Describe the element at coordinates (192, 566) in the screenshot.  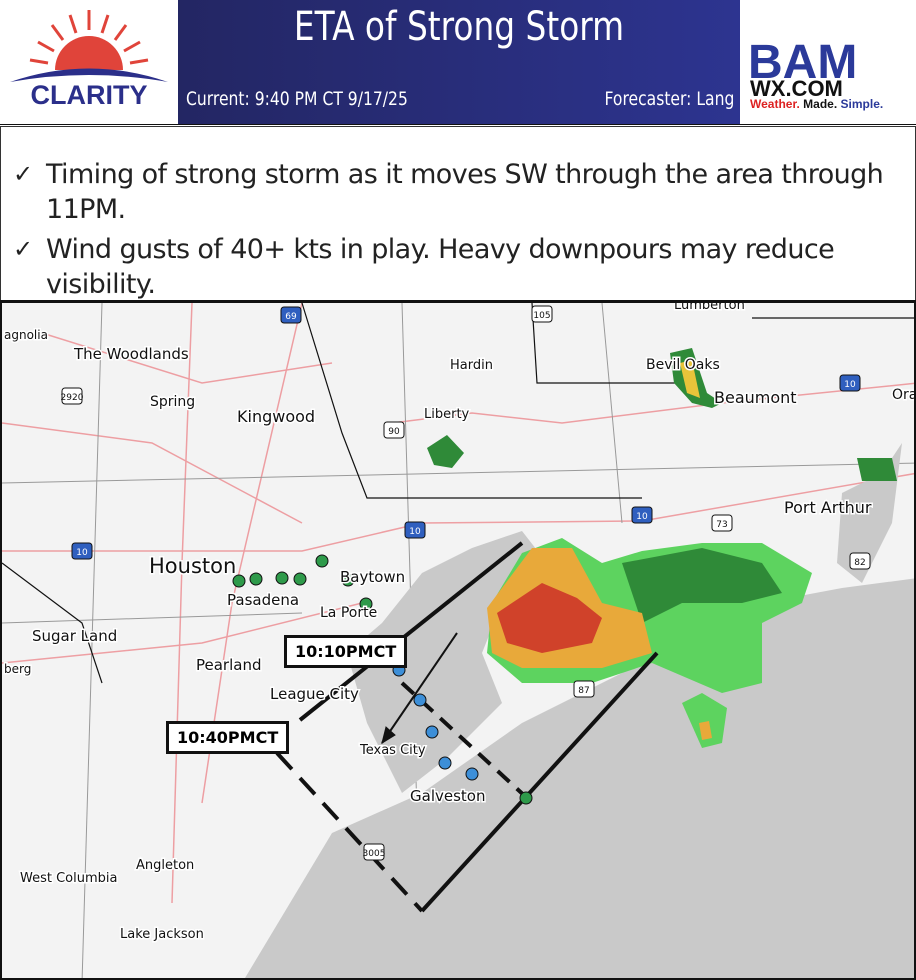
I see `city-label: Houston` at that location.